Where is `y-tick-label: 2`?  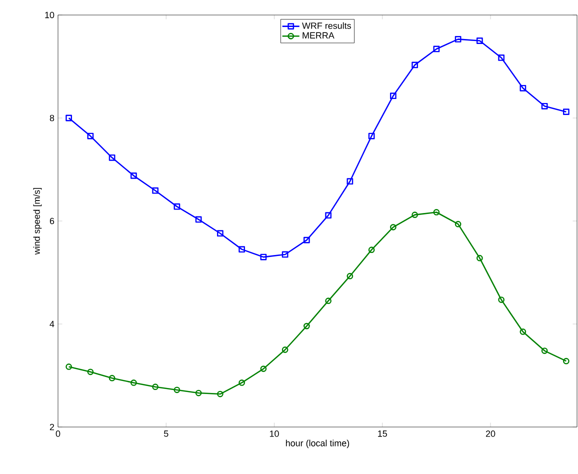 y-tick-label: 2 is located at coordinates (52, 427).